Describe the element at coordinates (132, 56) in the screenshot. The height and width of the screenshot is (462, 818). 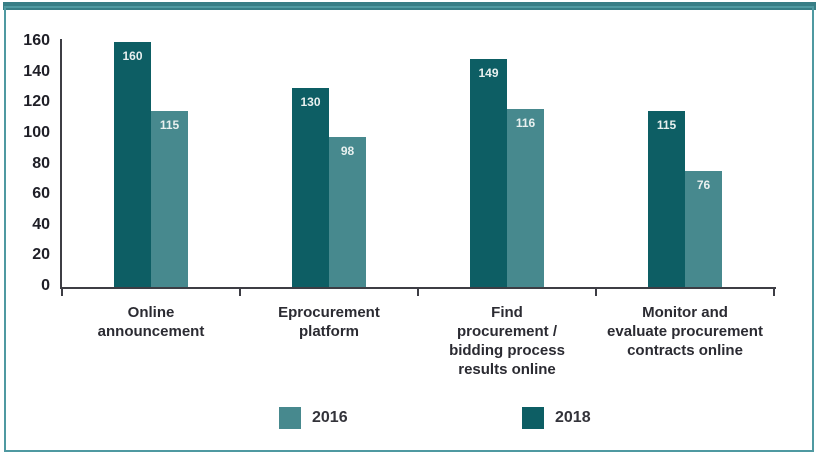
I see `bar-value-label: 160` at that location.